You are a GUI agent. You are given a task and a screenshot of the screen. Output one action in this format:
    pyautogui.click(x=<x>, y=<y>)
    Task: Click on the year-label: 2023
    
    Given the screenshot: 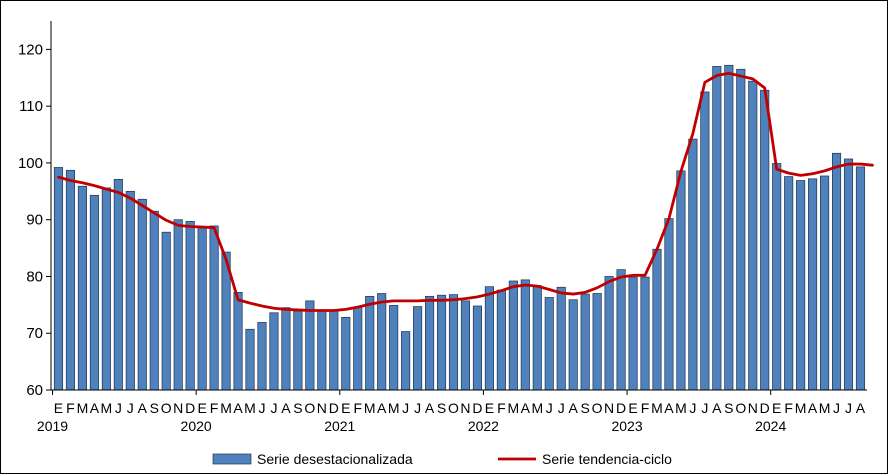 What is the action you would take?
    pyautogui.click(x=626, y=426)
    